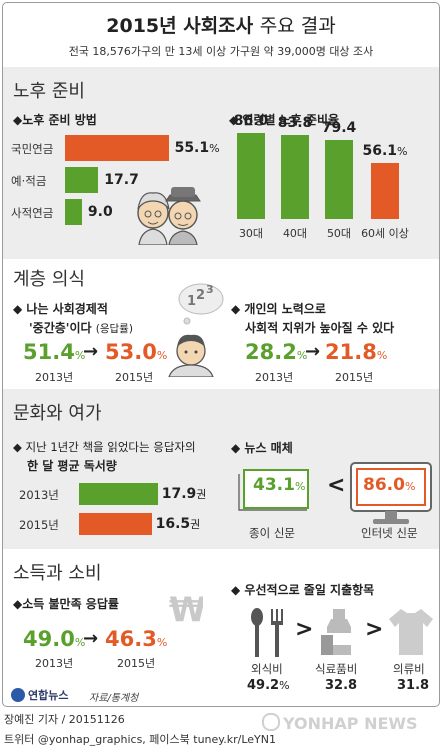 This screenshot has height=751, width=441. Describe the element at coordinates (54, 352) in the screenshot. I see `middle-class-2013: 51.4%` at that location.